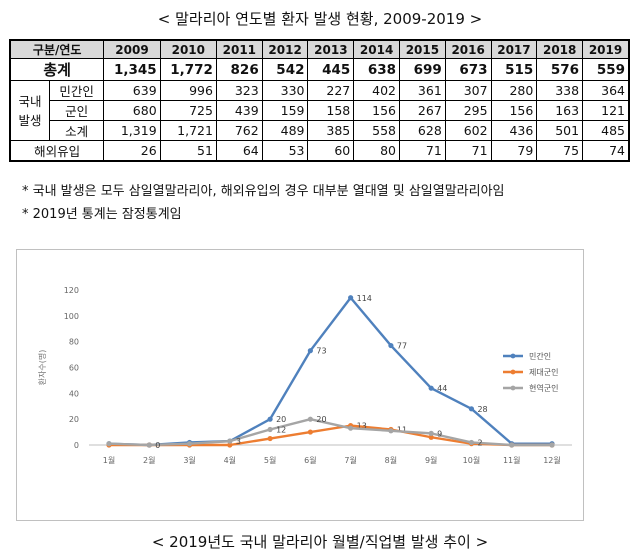  Describe the element at coordinates (422, 49) in the screenshot. I see `year-header: 2015` at that location.